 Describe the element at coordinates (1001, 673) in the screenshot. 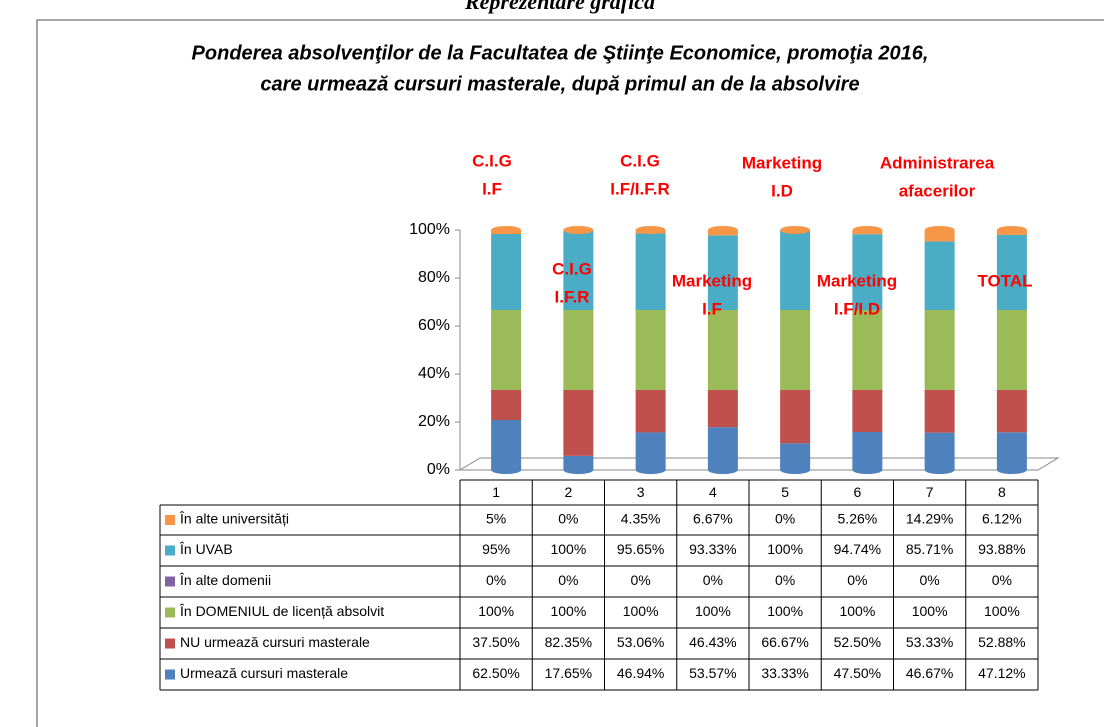

I see `table-cell: 47.12%` at that location.